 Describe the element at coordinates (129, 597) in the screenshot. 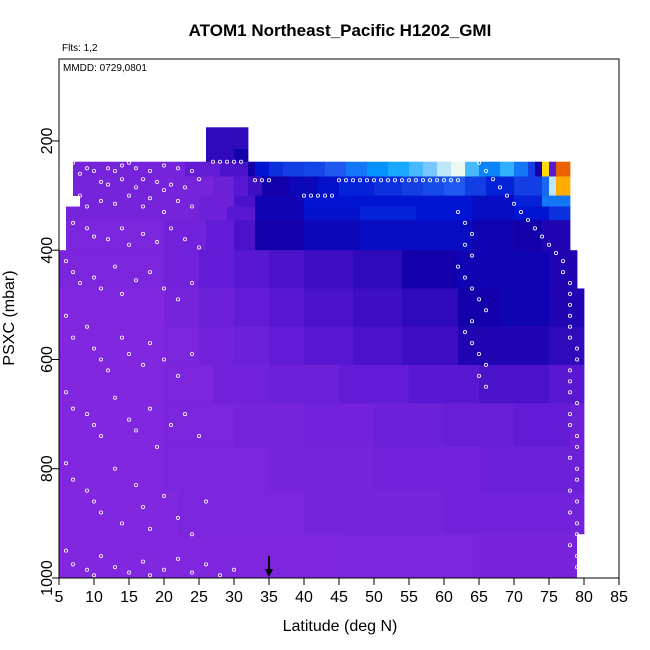

I see `x-tick-label: 15` at that location.